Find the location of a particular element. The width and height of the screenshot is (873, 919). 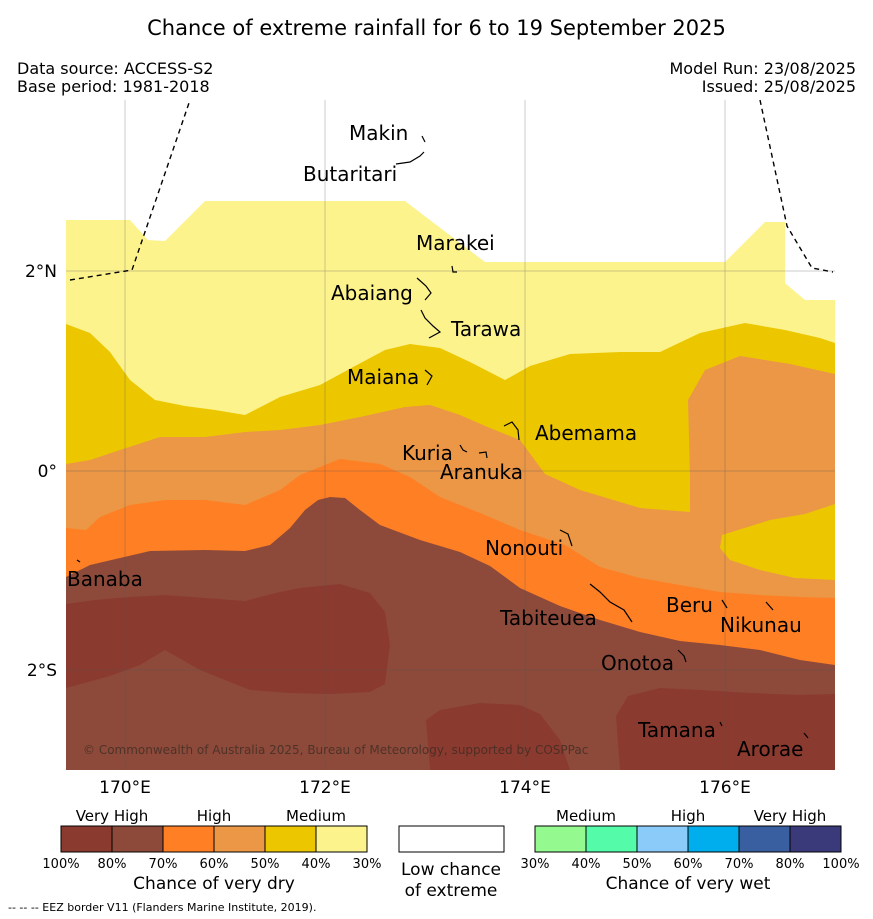

place-label-marakei: Marakei is located at coordinates (455, 243).